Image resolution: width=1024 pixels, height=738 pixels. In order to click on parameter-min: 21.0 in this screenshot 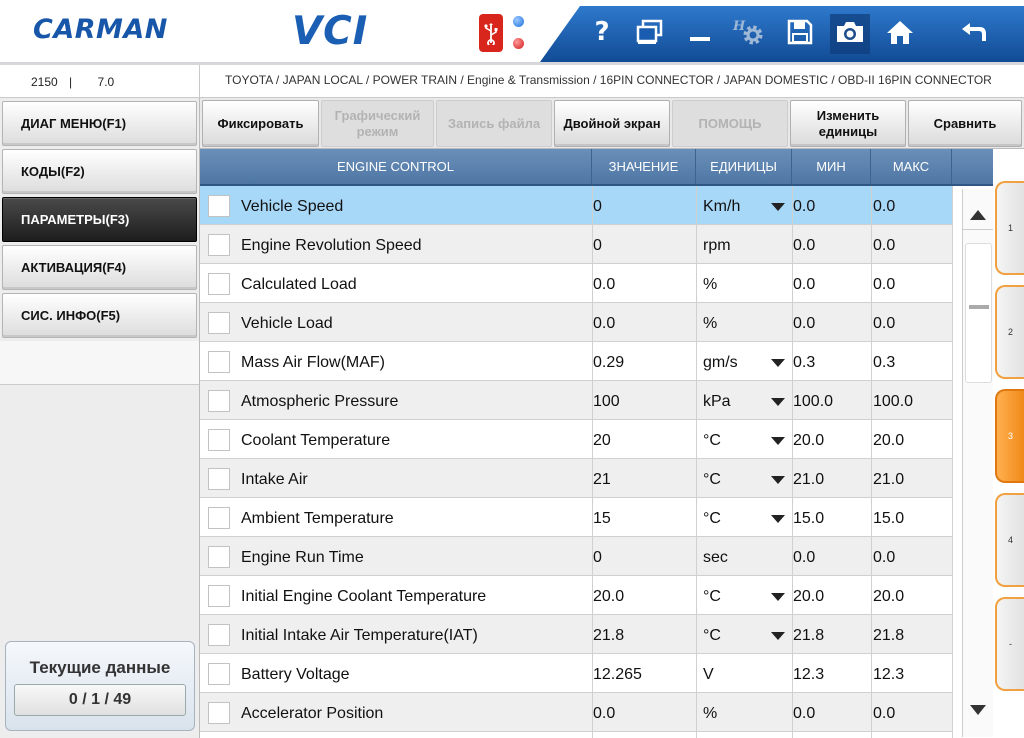, I will do `click(809, 479)`.